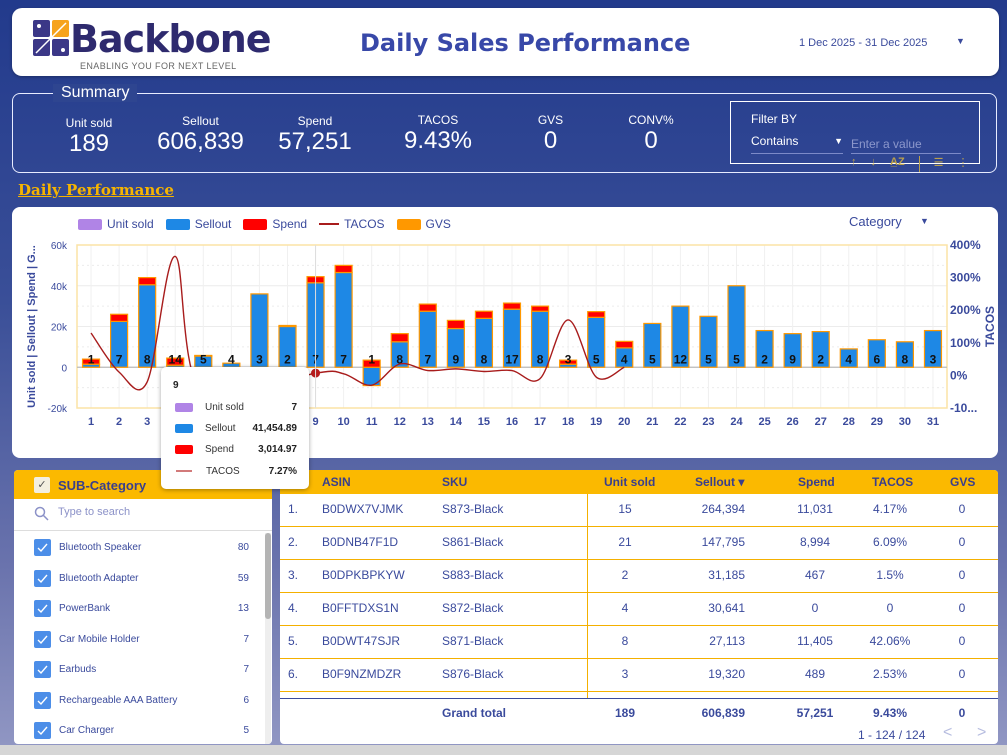 This screenshot has height=755, width=1007. I want to click on checkmark-icon, so click(42, 670).